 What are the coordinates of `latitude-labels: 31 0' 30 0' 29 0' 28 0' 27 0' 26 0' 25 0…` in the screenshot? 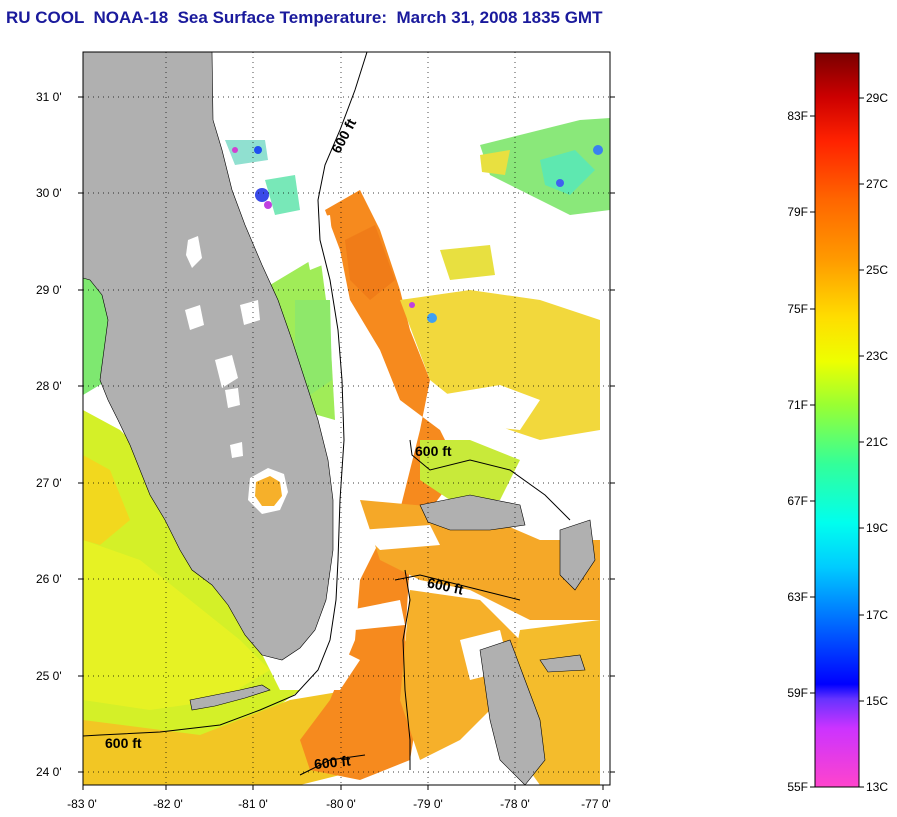 It's located at (49, 434).